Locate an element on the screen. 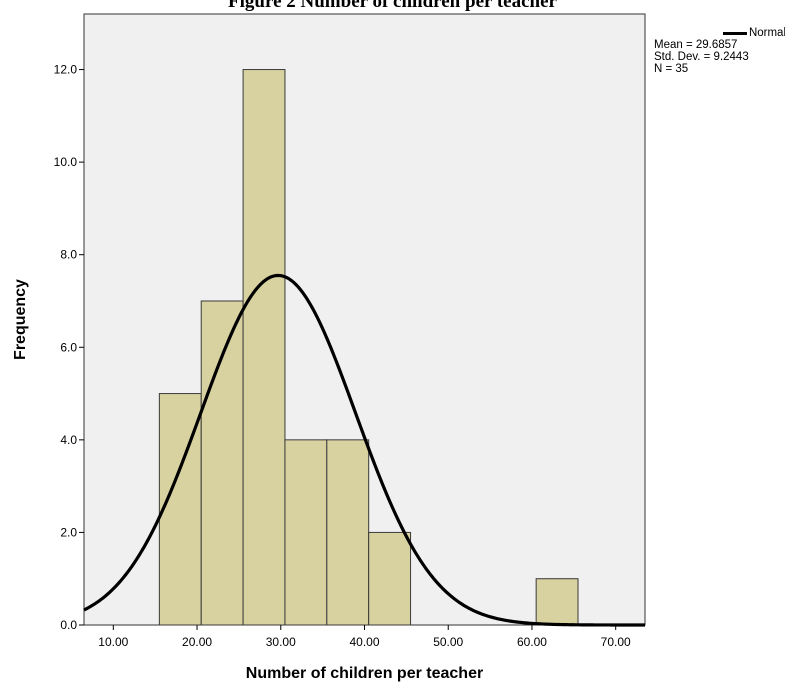  y-tick-label: 10.0 is located at coordinates (66, 162).